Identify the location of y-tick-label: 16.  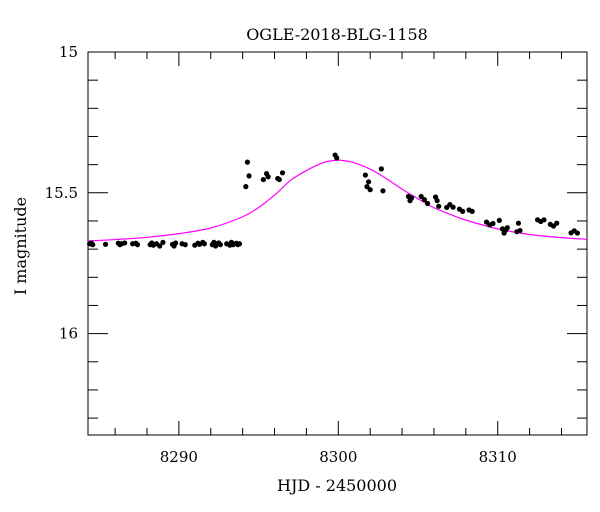
(68, 334).